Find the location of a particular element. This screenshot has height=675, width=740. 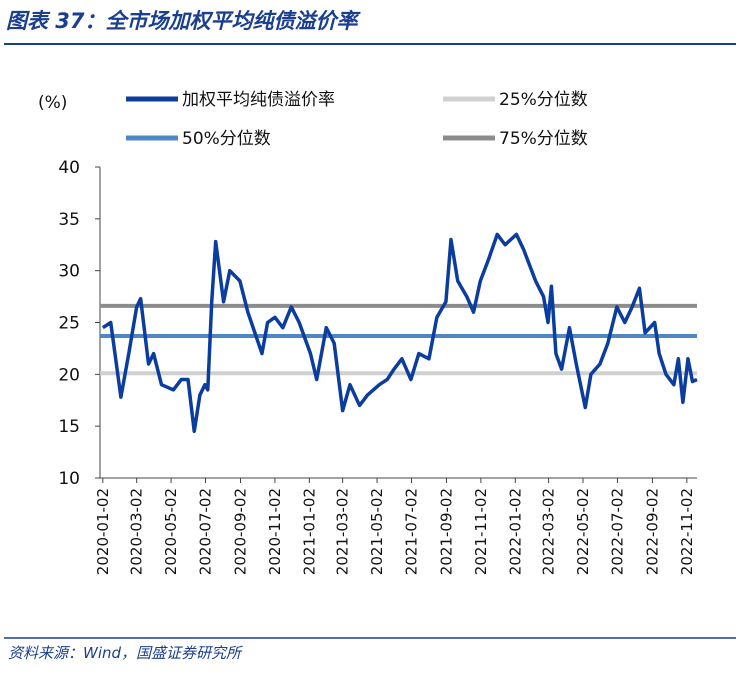

legend-label: 75%分位数 is located at coordinates (543, 139).